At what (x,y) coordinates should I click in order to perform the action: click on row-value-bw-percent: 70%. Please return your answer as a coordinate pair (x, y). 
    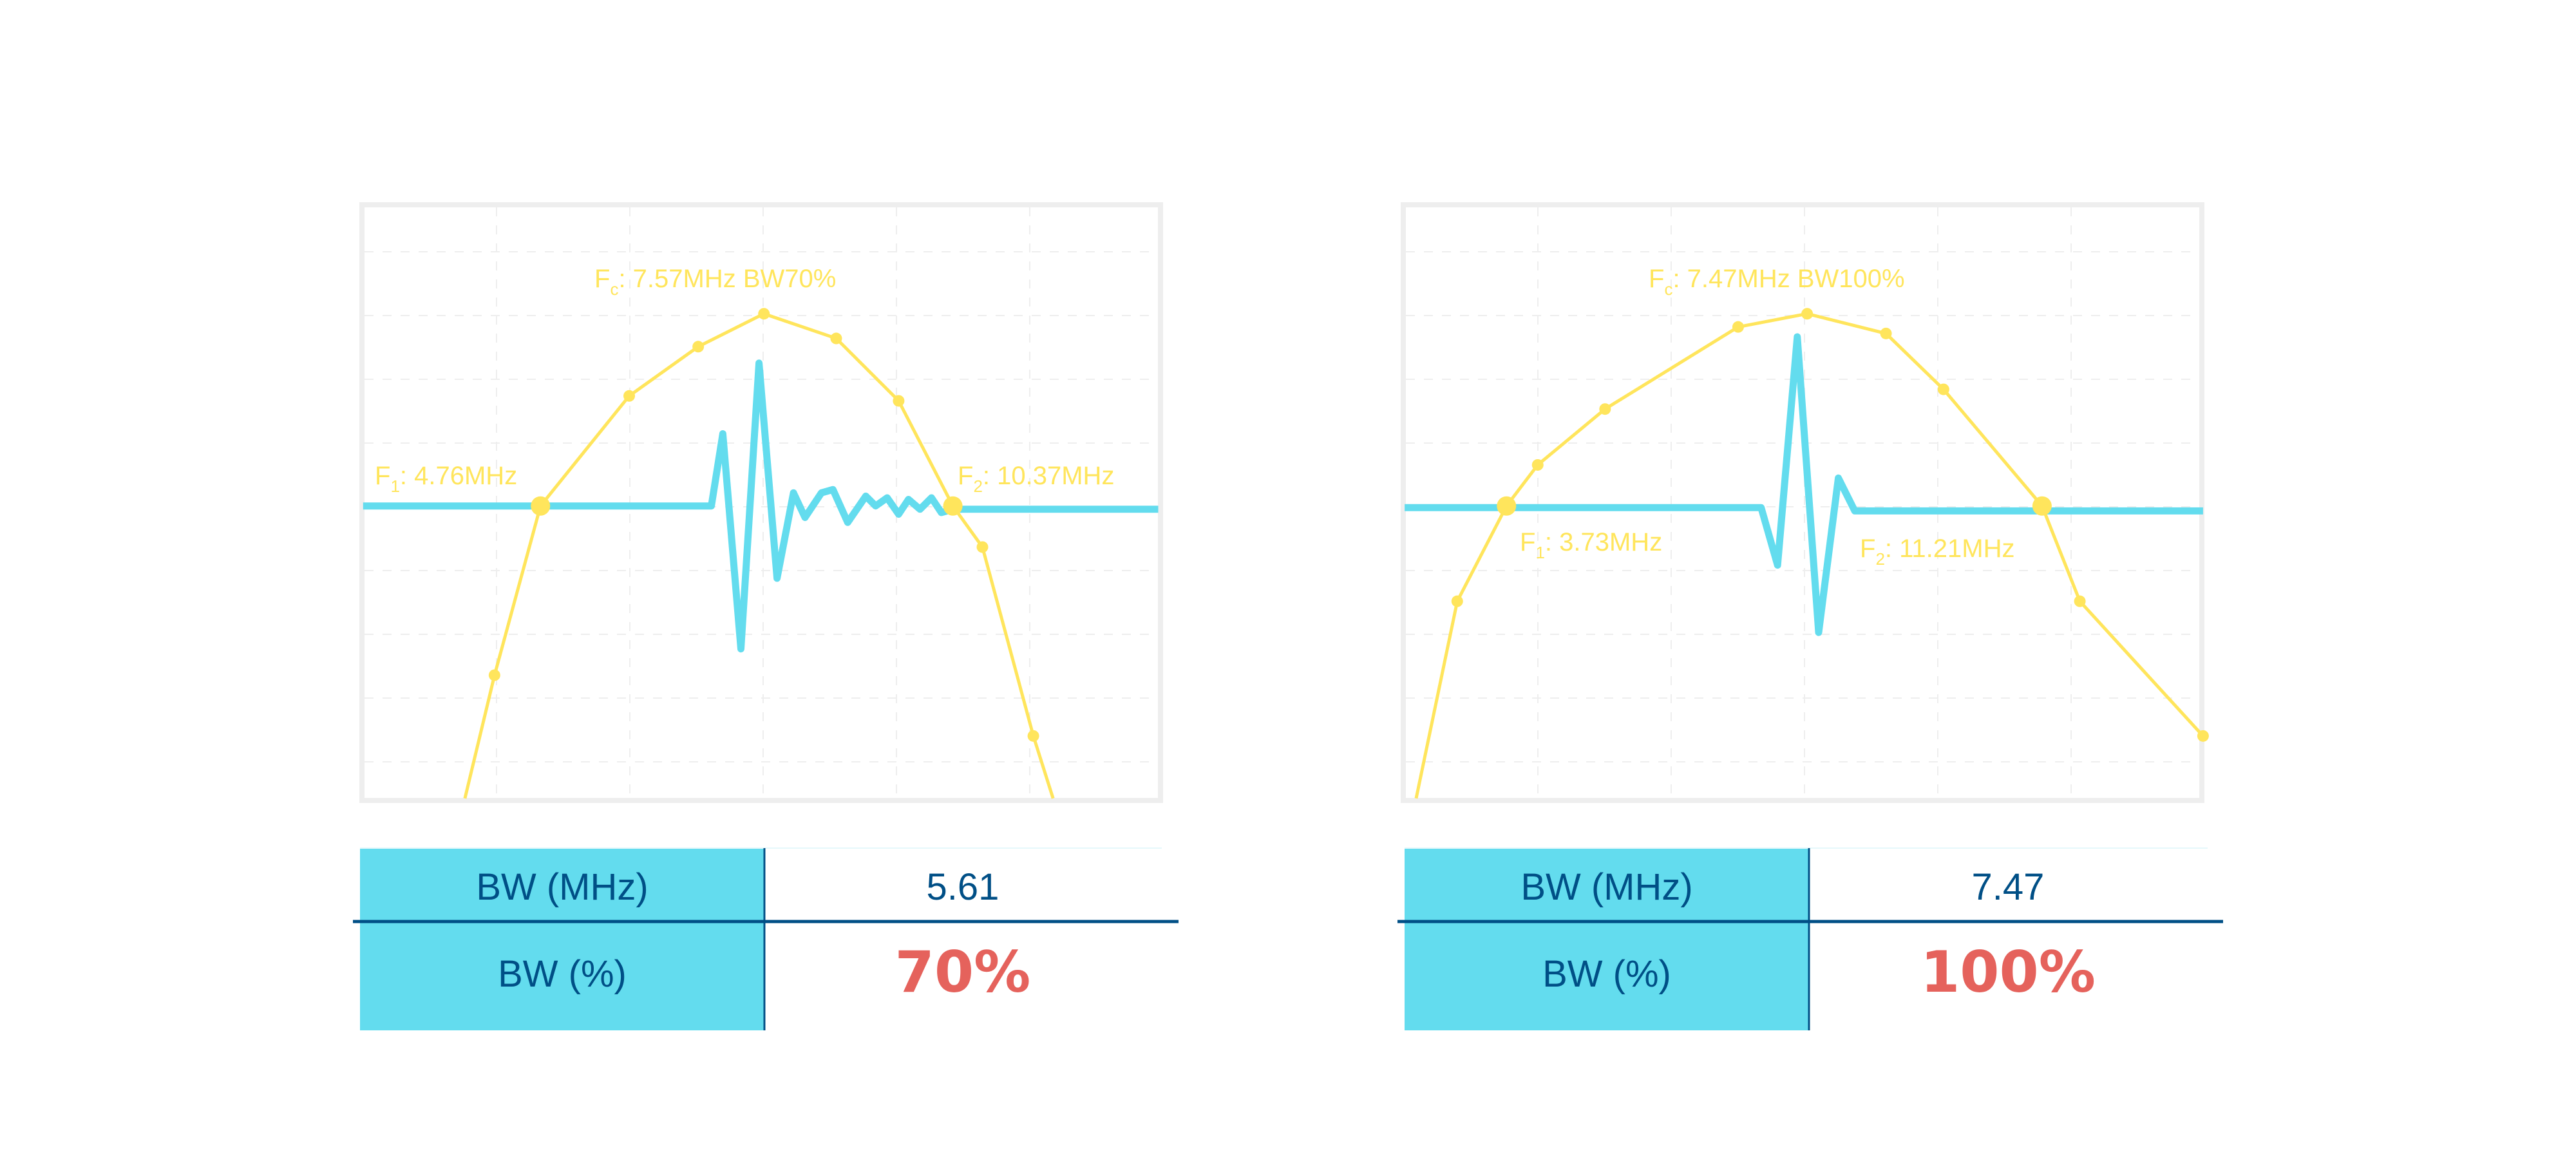
    Looking at the image, I should click on (963, 972).